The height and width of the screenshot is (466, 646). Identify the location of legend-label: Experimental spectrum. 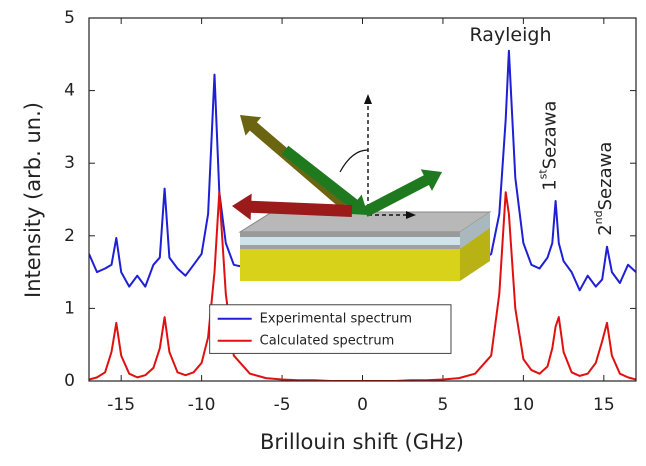
(336, 318).